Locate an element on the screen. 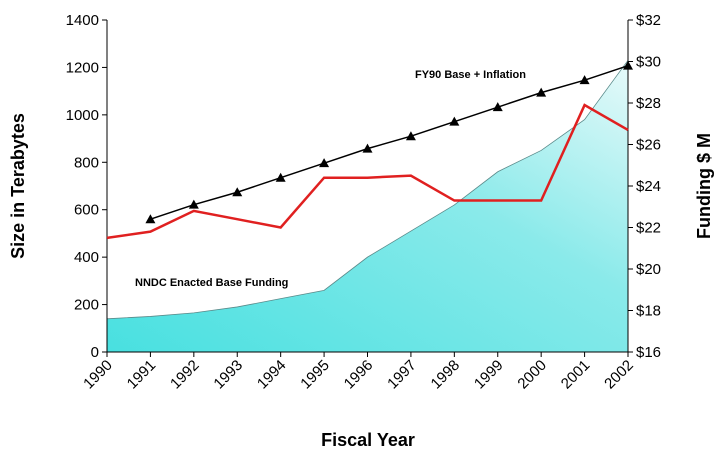  x-tick-label: 1999 is located at coordinates (489, 375).